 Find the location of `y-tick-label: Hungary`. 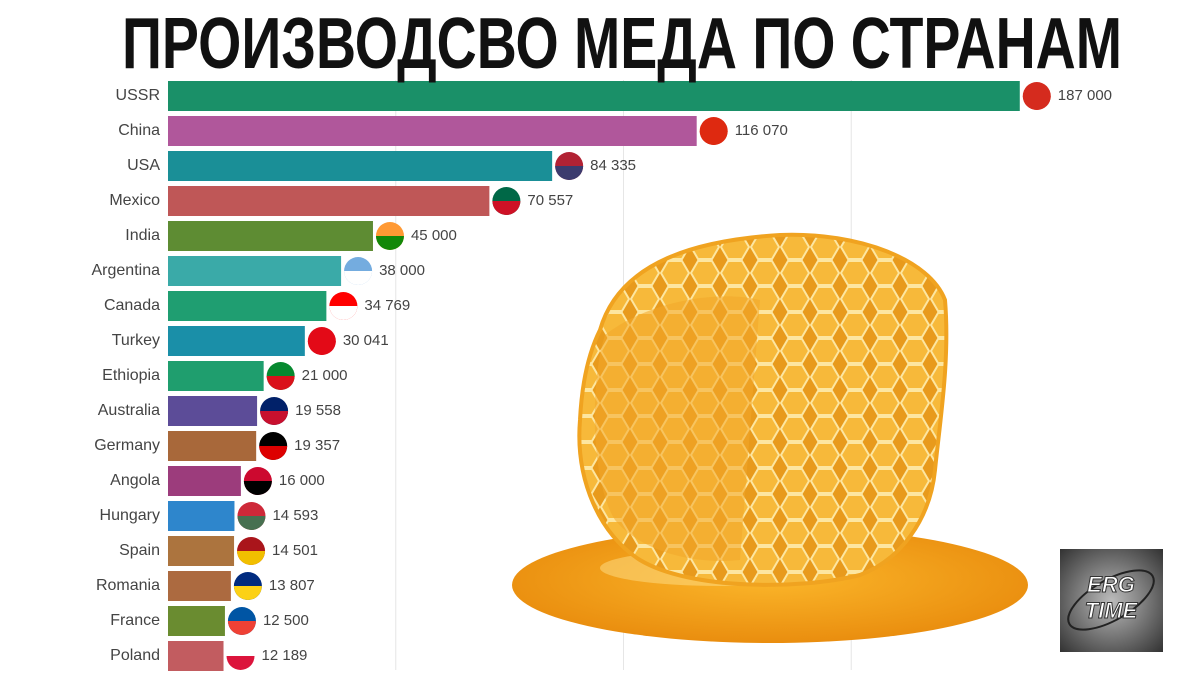

y-tick-label: Hungary is located at coordinates (130, 515).